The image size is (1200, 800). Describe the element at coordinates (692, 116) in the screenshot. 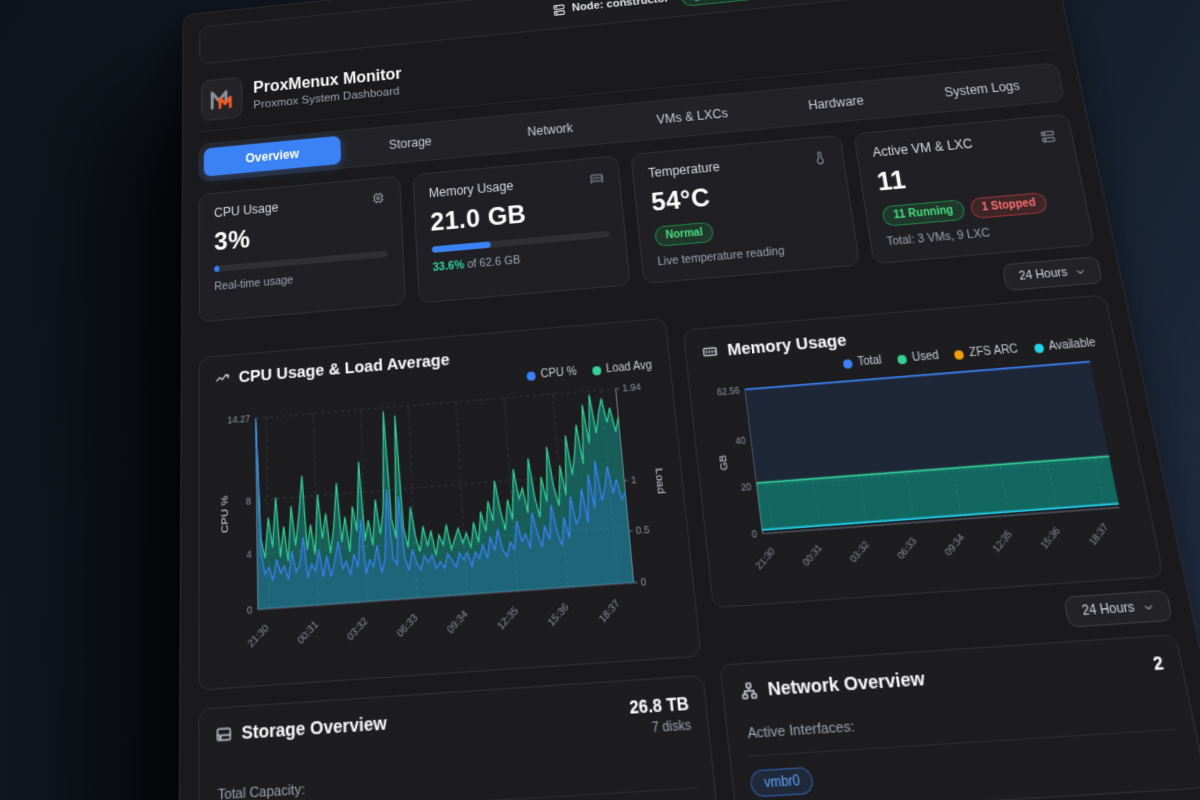

I see `tab-vms-lxcs: VMs & LXCs` at that location.